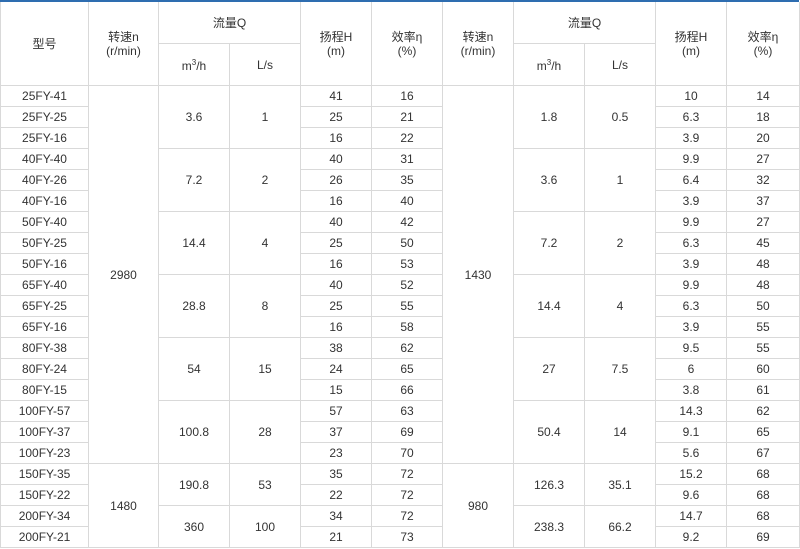 This screenshot has height=549, width=800. I want to click on flow-m3h-cell: 238.3, so click(549, 526).